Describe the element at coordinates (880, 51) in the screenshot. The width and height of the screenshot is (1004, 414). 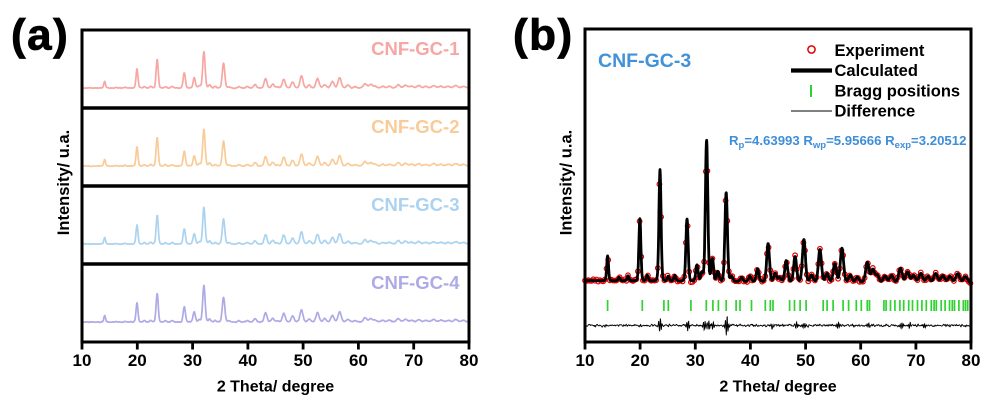
I see `svg-text: Experiment` at that location.